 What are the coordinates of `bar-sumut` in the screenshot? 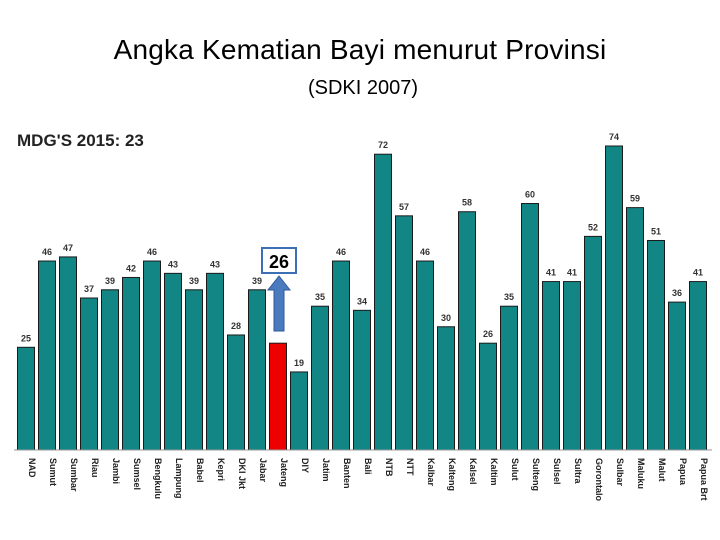 It's located at (47, 355).